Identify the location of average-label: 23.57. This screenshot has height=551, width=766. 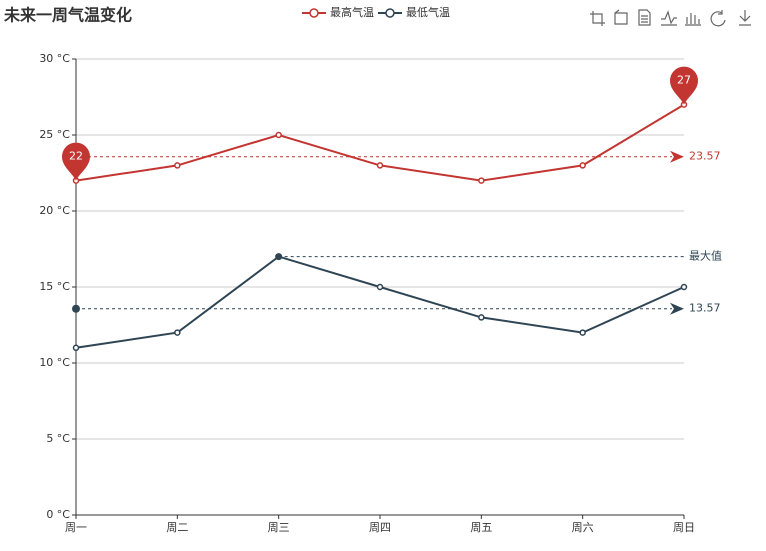
(705, 156).